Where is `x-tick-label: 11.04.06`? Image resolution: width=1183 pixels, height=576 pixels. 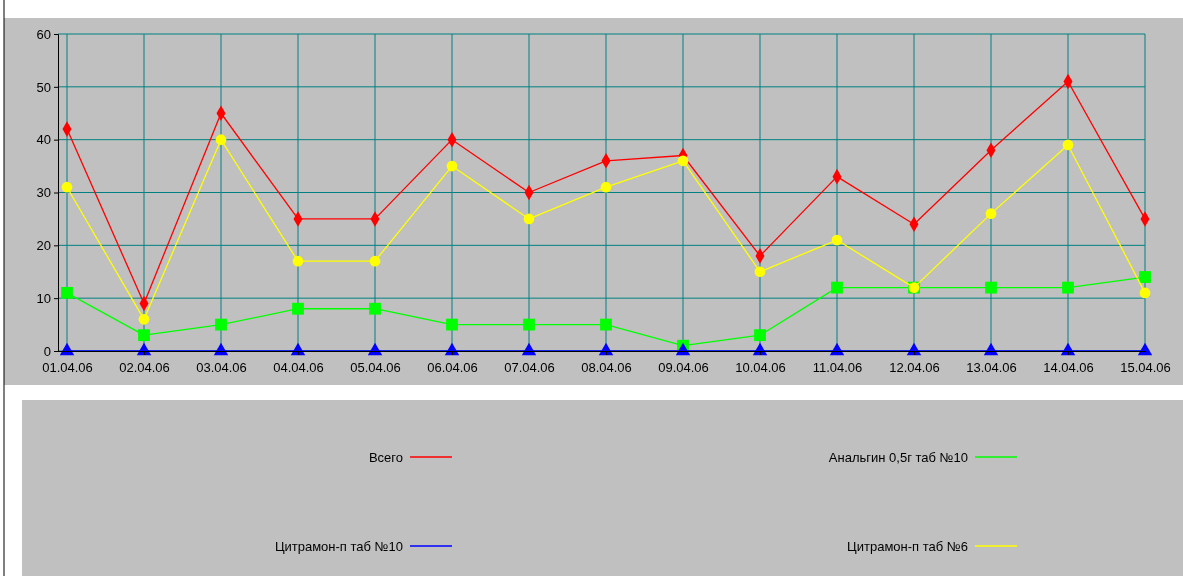
x-tick-label: 11.04.06 is located at coordinates (837, 368).